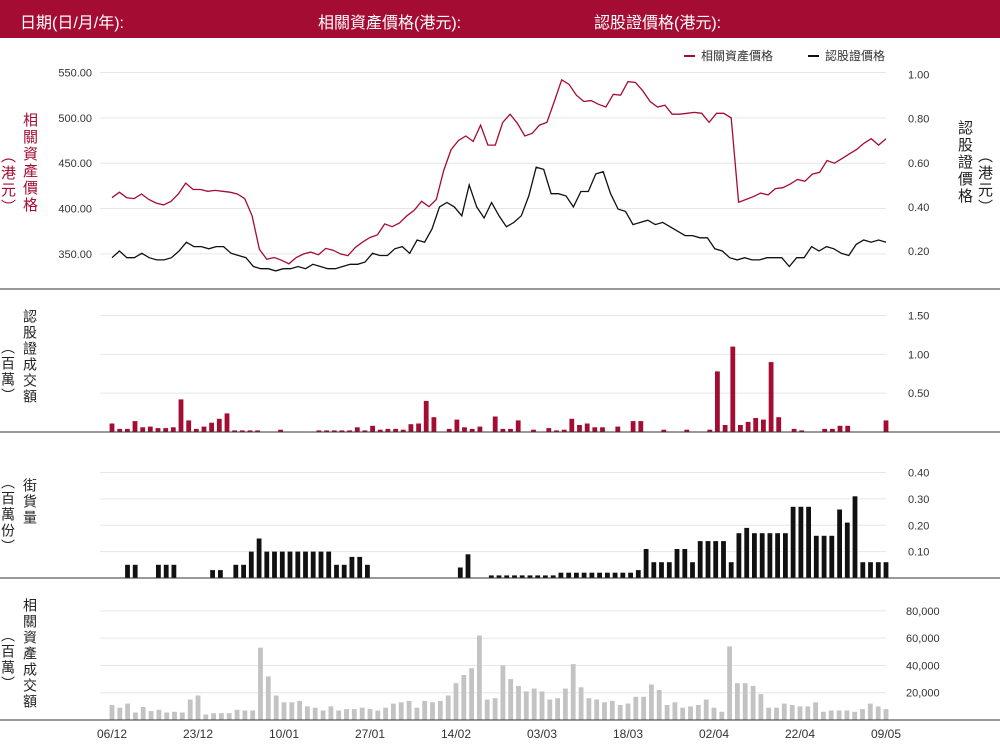 Image resolution: width=1000 pixels, height=751 pixels. What do you see at coordinates (8, 515) in the screenshot?
I see `outstanding-unit: （百萬份）` at bounding box center [8, 515].